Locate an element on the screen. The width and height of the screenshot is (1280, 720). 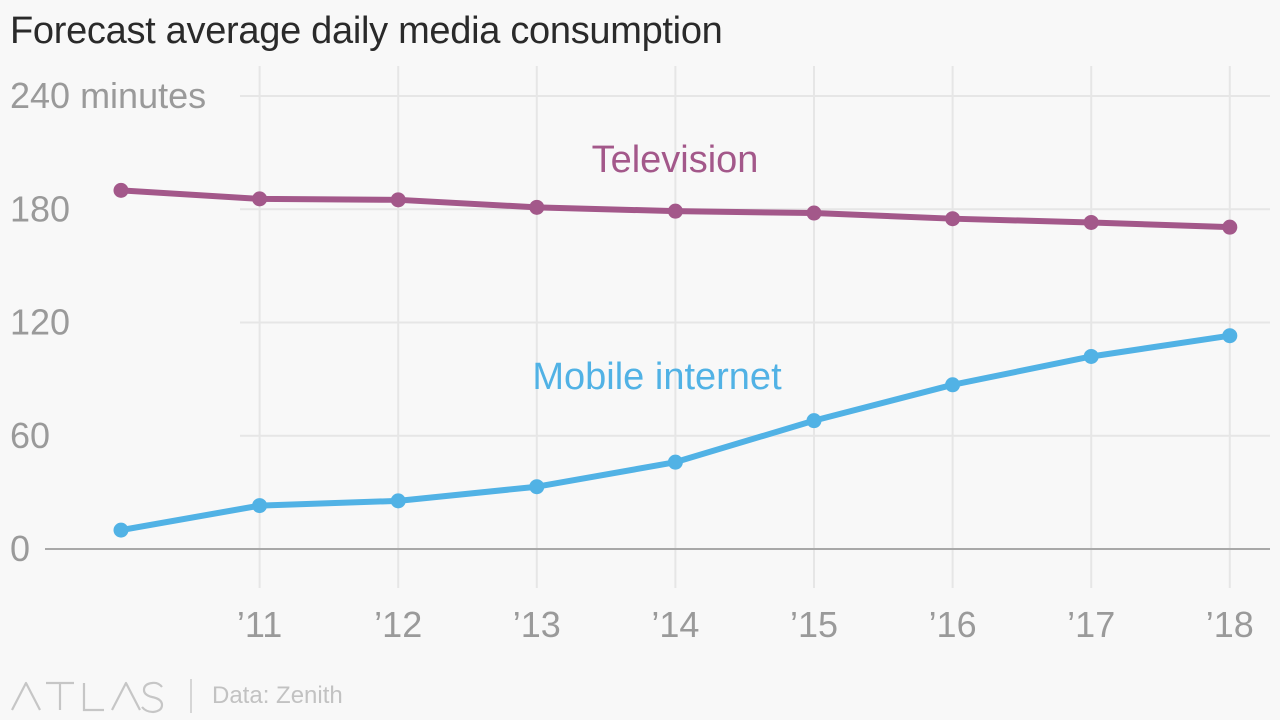
x-tick-label: ’16 is located at coordinates (953, 624).